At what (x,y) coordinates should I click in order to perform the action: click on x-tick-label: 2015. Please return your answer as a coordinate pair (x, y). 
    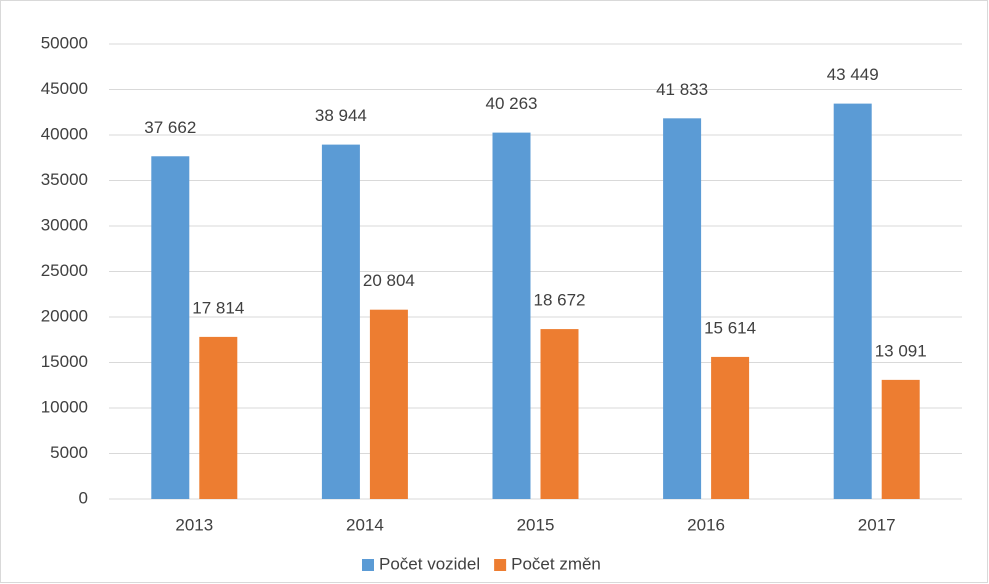
    Looking at the image, I should click on (536, 524).